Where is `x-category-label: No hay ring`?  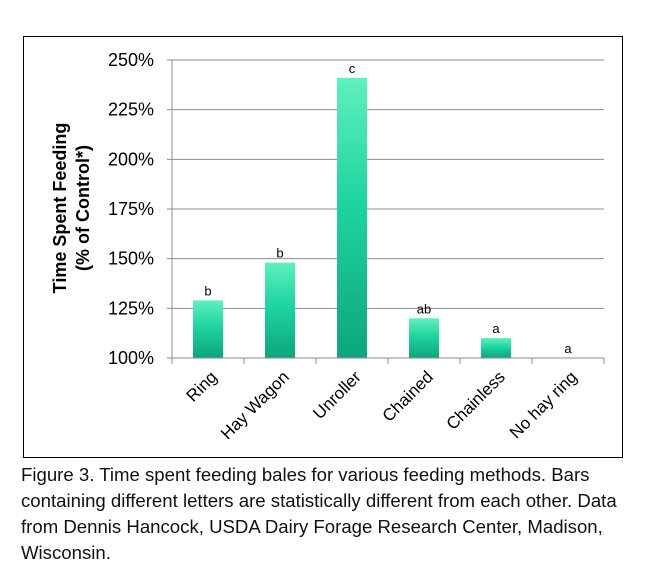
x-category-label: No hay ring is located at coordinates (543, 404).